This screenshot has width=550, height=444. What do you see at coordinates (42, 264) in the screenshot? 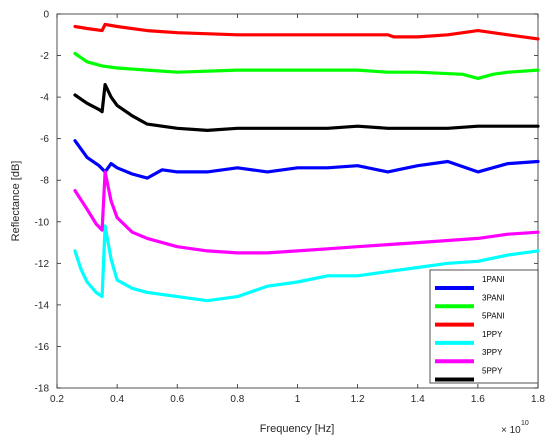
I see `y-tick-label: -12` at bounding box center [42, 264].